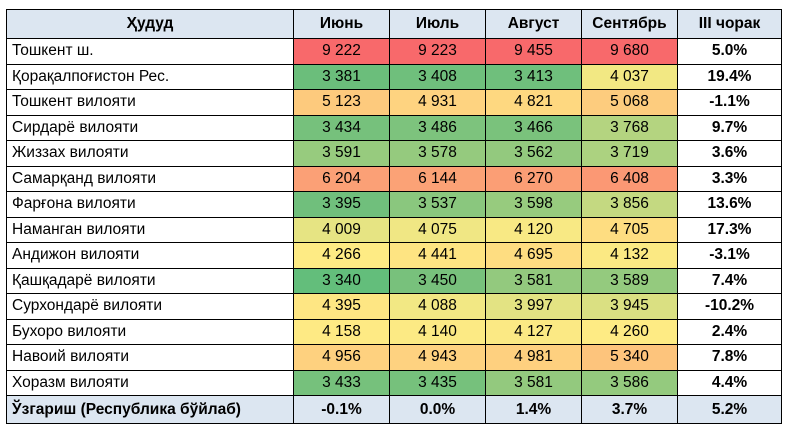 This screenshot has height=437, width=789. What do you see at coordinates (437, 357) in the screenshot?
I see `value-cell: 4 943` at bounding box center [437, 357].